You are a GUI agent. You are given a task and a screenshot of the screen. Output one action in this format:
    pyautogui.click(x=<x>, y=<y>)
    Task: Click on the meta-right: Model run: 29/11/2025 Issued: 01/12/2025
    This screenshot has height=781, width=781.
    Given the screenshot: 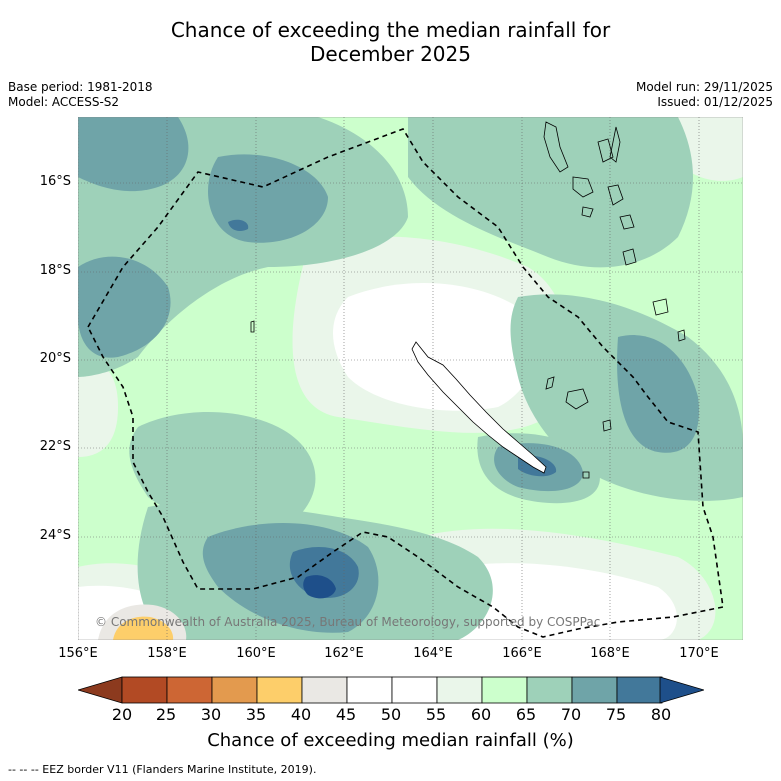 What is the action you would take?
    pyautogui.click(x=704, y=95)
    